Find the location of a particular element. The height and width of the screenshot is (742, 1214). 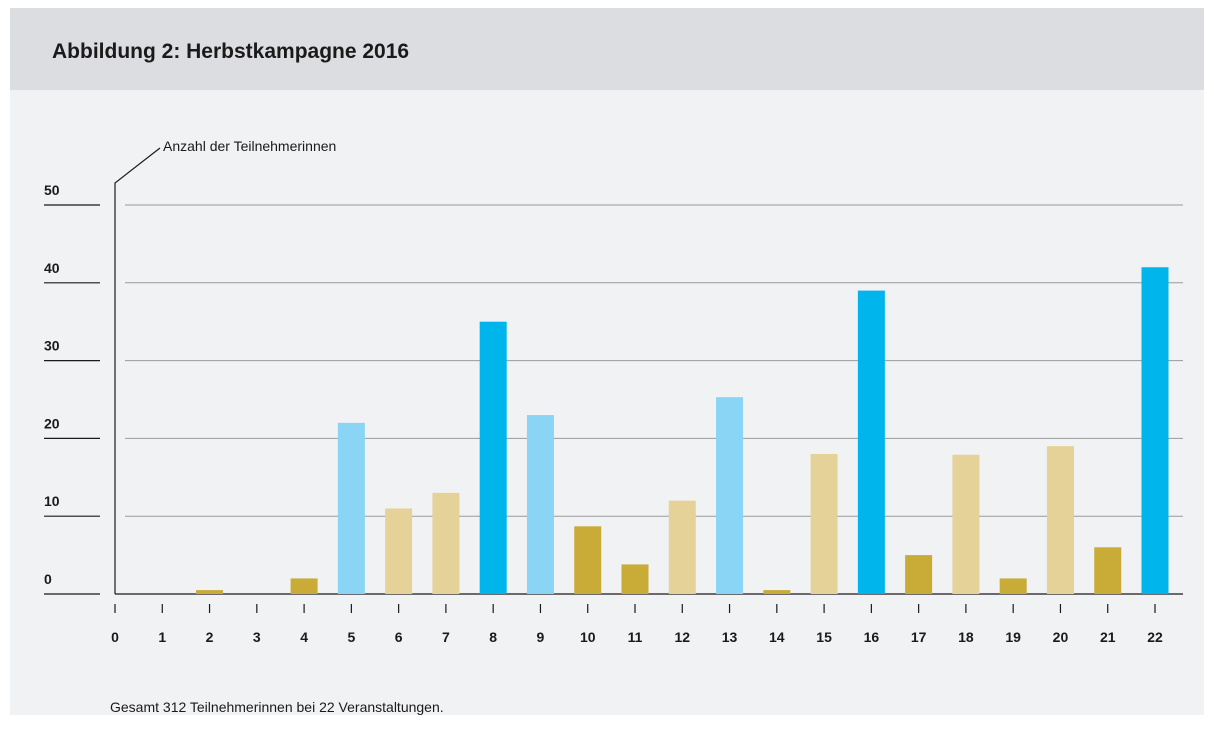

x-tick-label: 9 is located at coordinates (541, 637).